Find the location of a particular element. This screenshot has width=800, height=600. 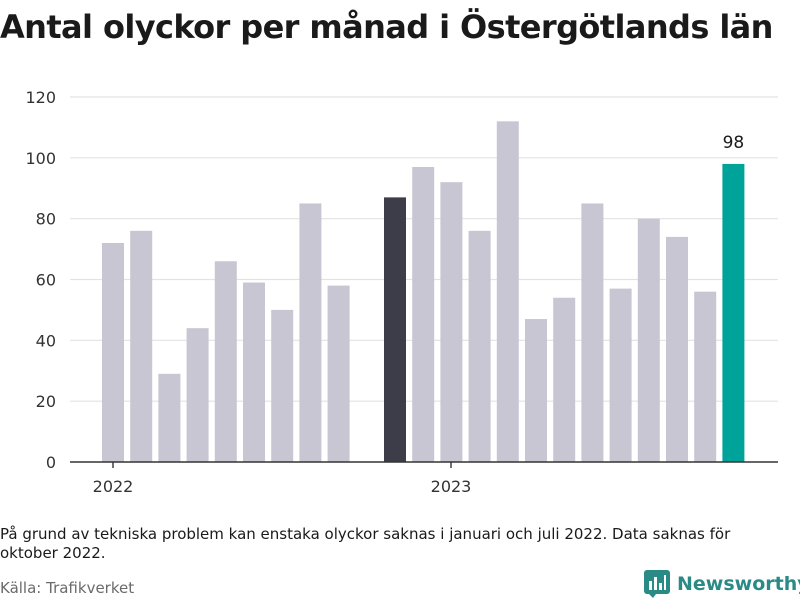

y-tick-label: 80 is located at coordinates (46, 219).